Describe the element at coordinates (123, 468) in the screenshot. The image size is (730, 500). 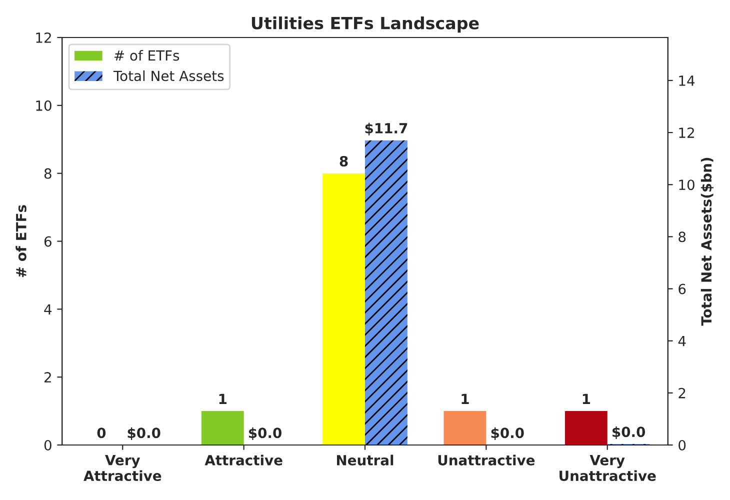
I see `x-tick-label: Very Attractive` at that location.